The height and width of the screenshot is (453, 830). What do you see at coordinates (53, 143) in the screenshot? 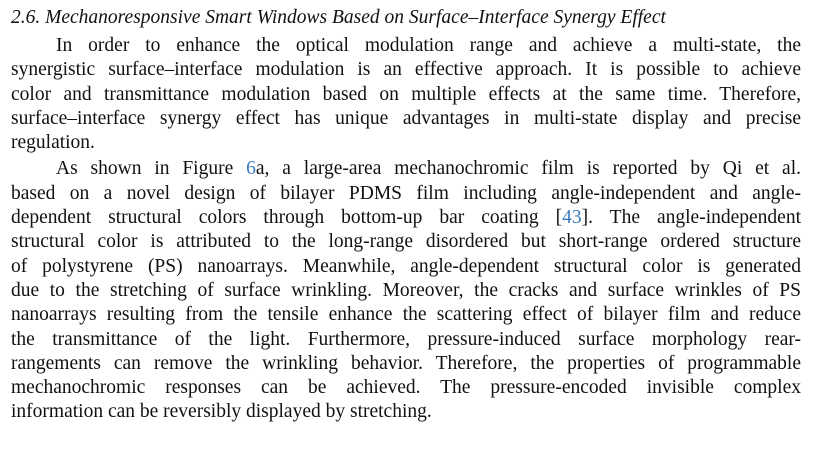
I see `text-line: regulation.` at bounding box center [53, 143].